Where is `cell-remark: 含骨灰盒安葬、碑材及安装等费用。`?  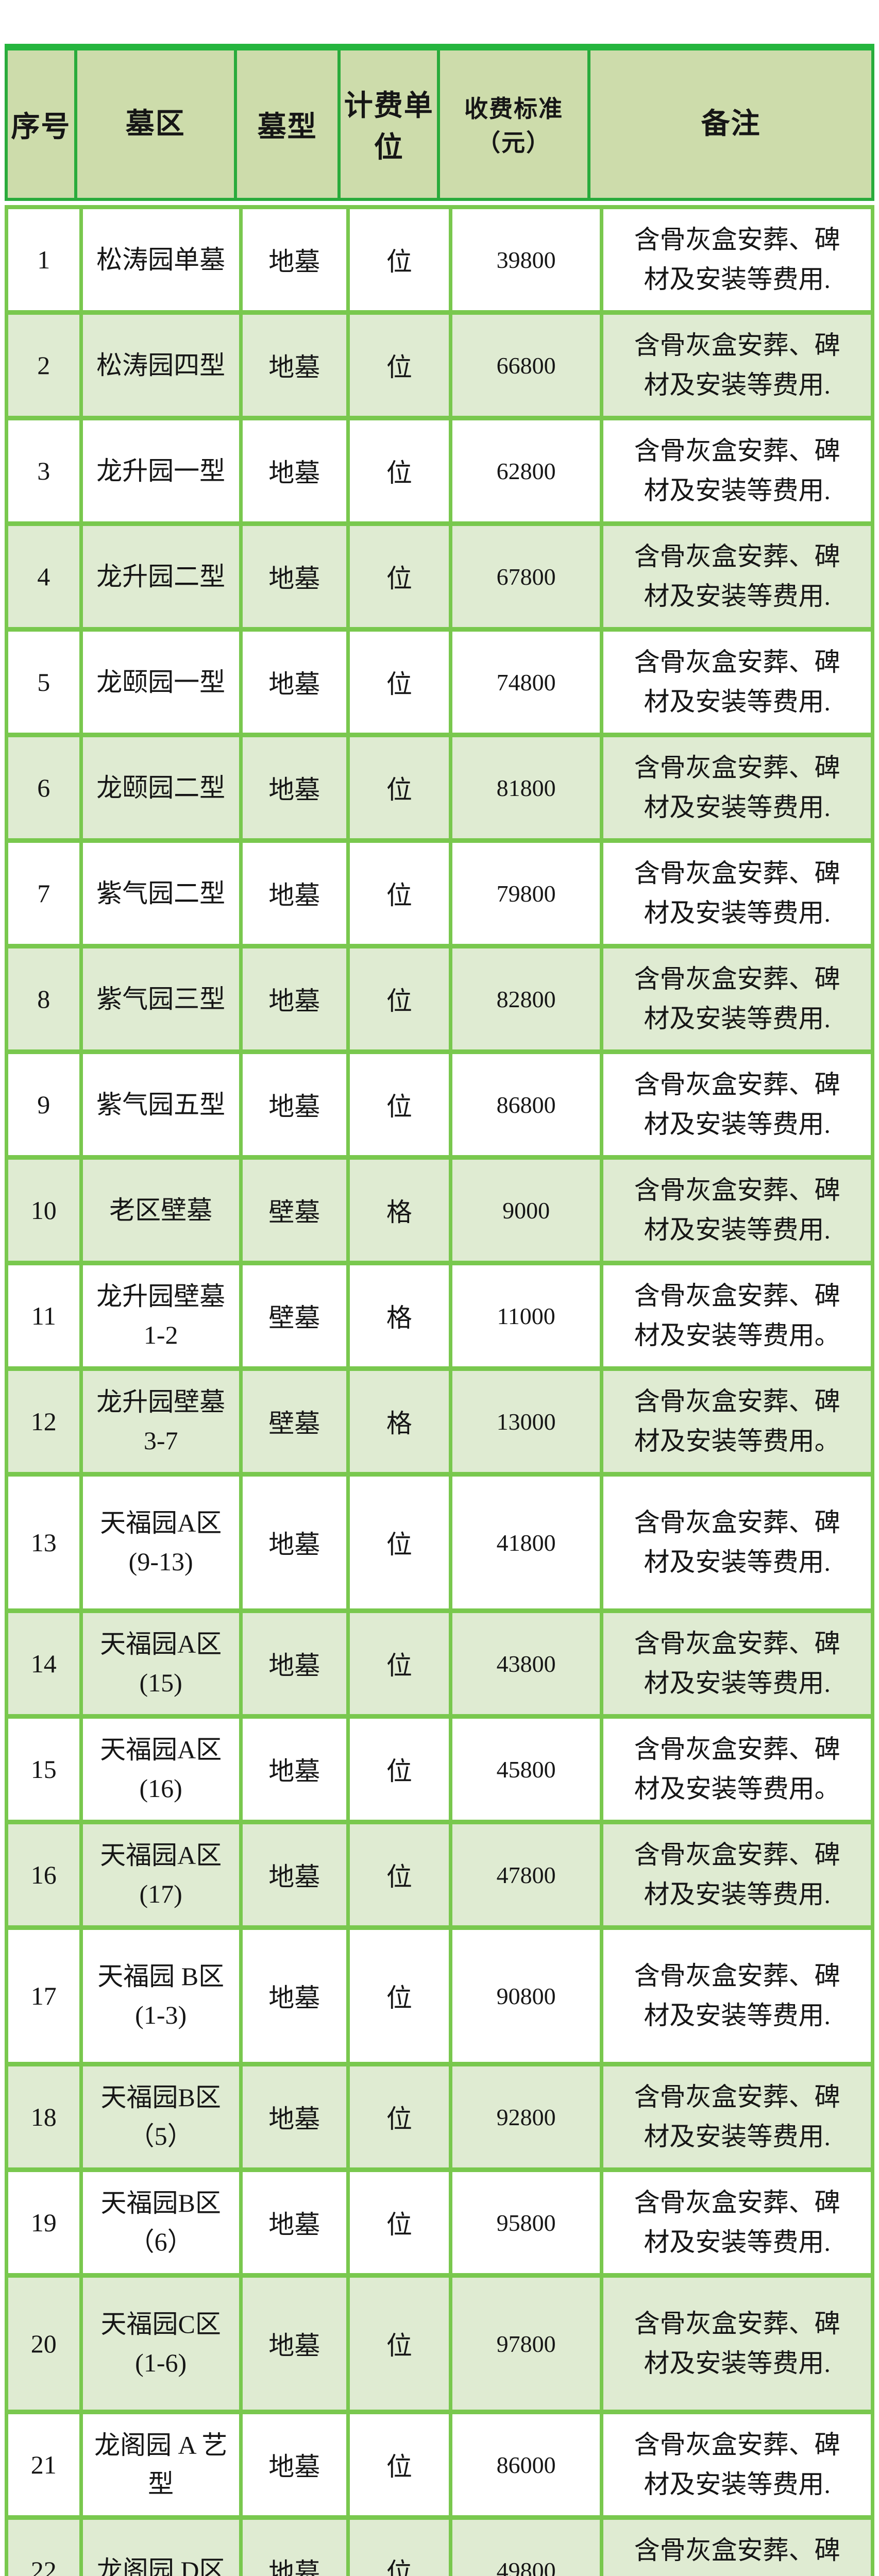
cell-remark: 含骨灰盒安葬、碑材及安装等费用。 is located at coordinates (737, 1421).